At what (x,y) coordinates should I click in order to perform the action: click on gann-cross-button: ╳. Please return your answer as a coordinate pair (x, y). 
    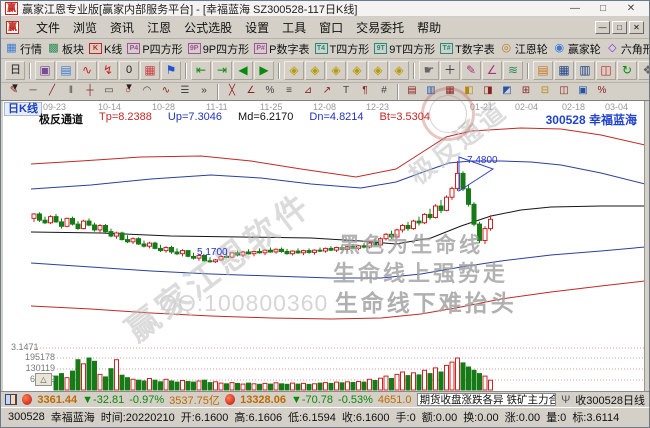
    Looking at the image, I should click on (232, 91).